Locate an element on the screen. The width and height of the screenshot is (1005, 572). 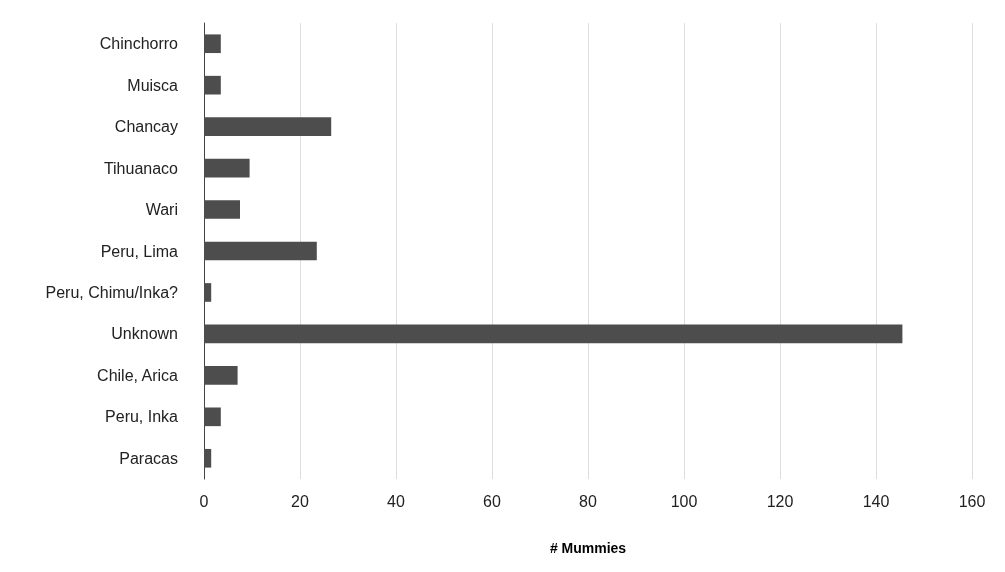
x-axis-title: # Mummies is located at coordinates (588, 548).